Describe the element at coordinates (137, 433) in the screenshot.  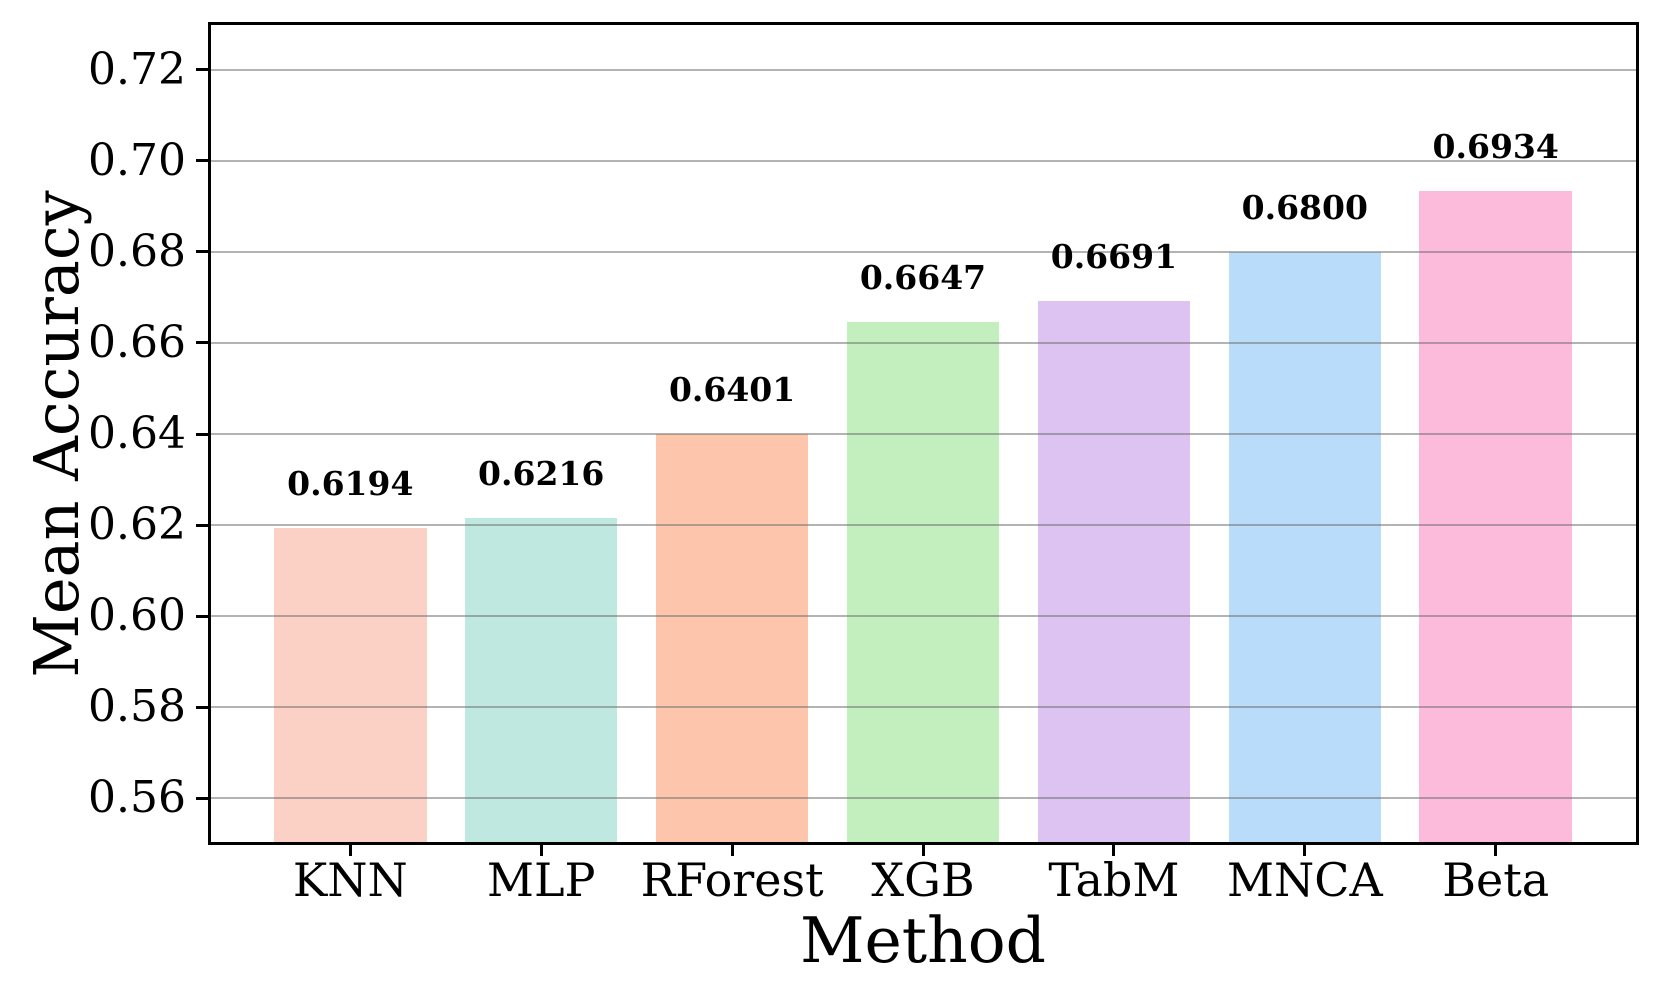
I see `y-tick-label: 0.64` at that location.